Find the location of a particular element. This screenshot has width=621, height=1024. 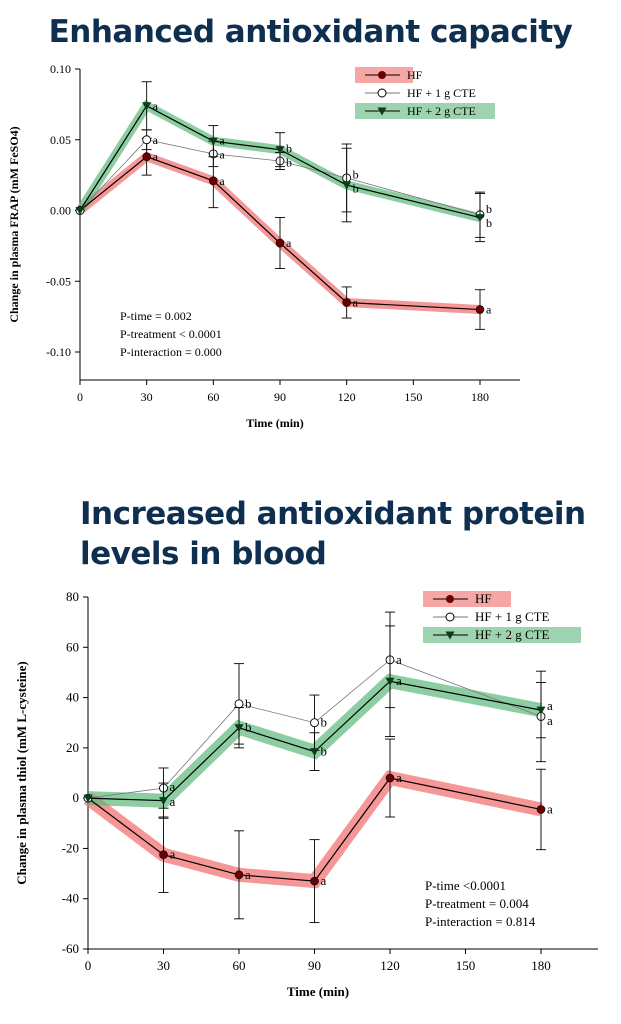

y-tick-label: -0.10 is located at coordinates (58, 352).